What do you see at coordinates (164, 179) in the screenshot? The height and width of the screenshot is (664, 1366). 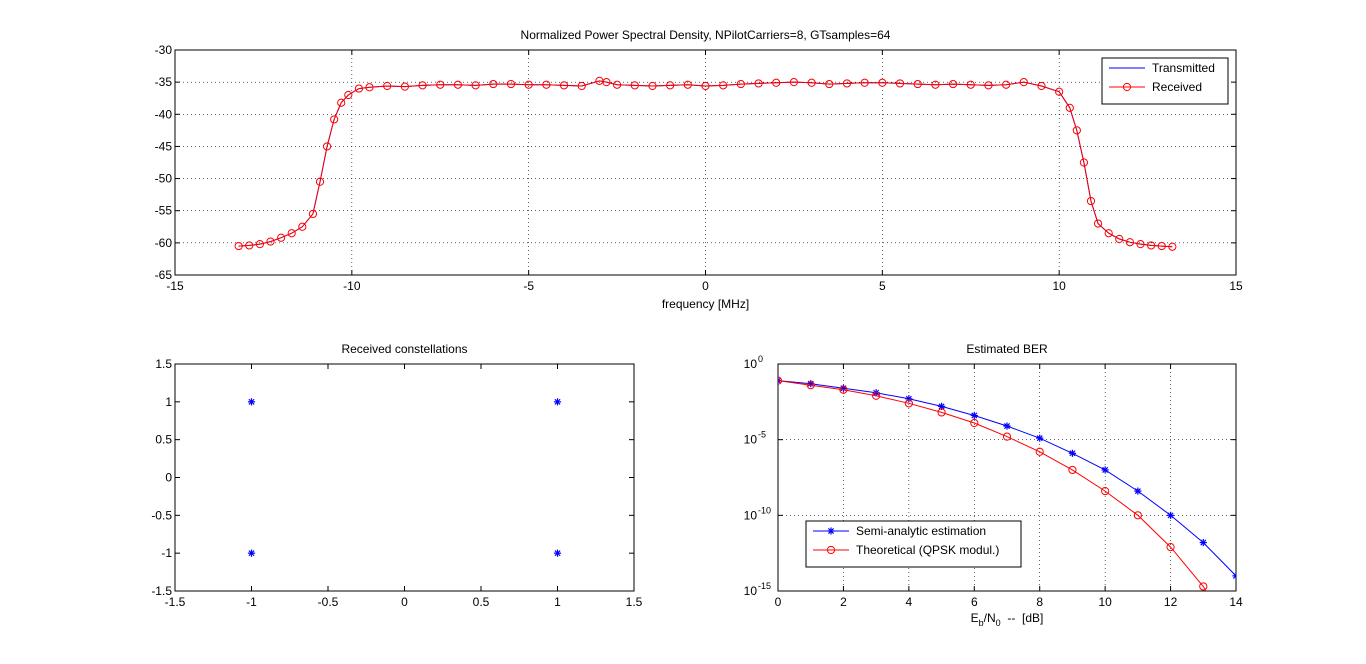 I see `psd-ytick-label: -50` at bounding box center [164, 179].